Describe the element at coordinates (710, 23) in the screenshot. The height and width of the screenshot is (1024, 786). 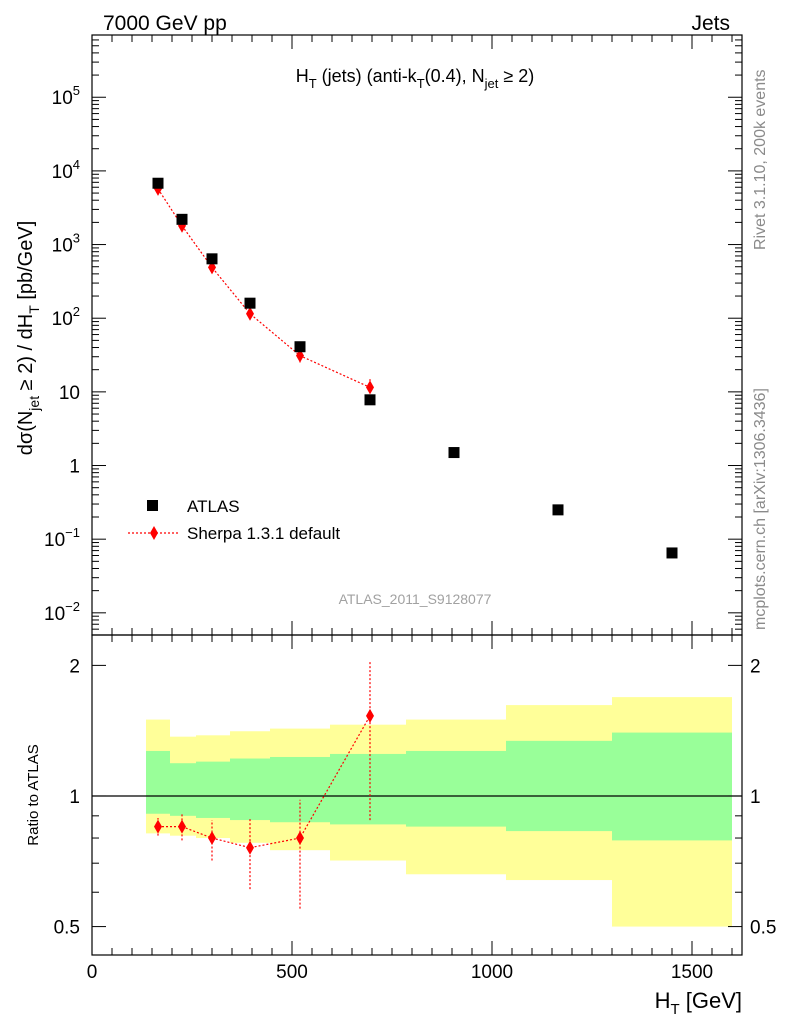
I see `category-label: Jets` at that location.